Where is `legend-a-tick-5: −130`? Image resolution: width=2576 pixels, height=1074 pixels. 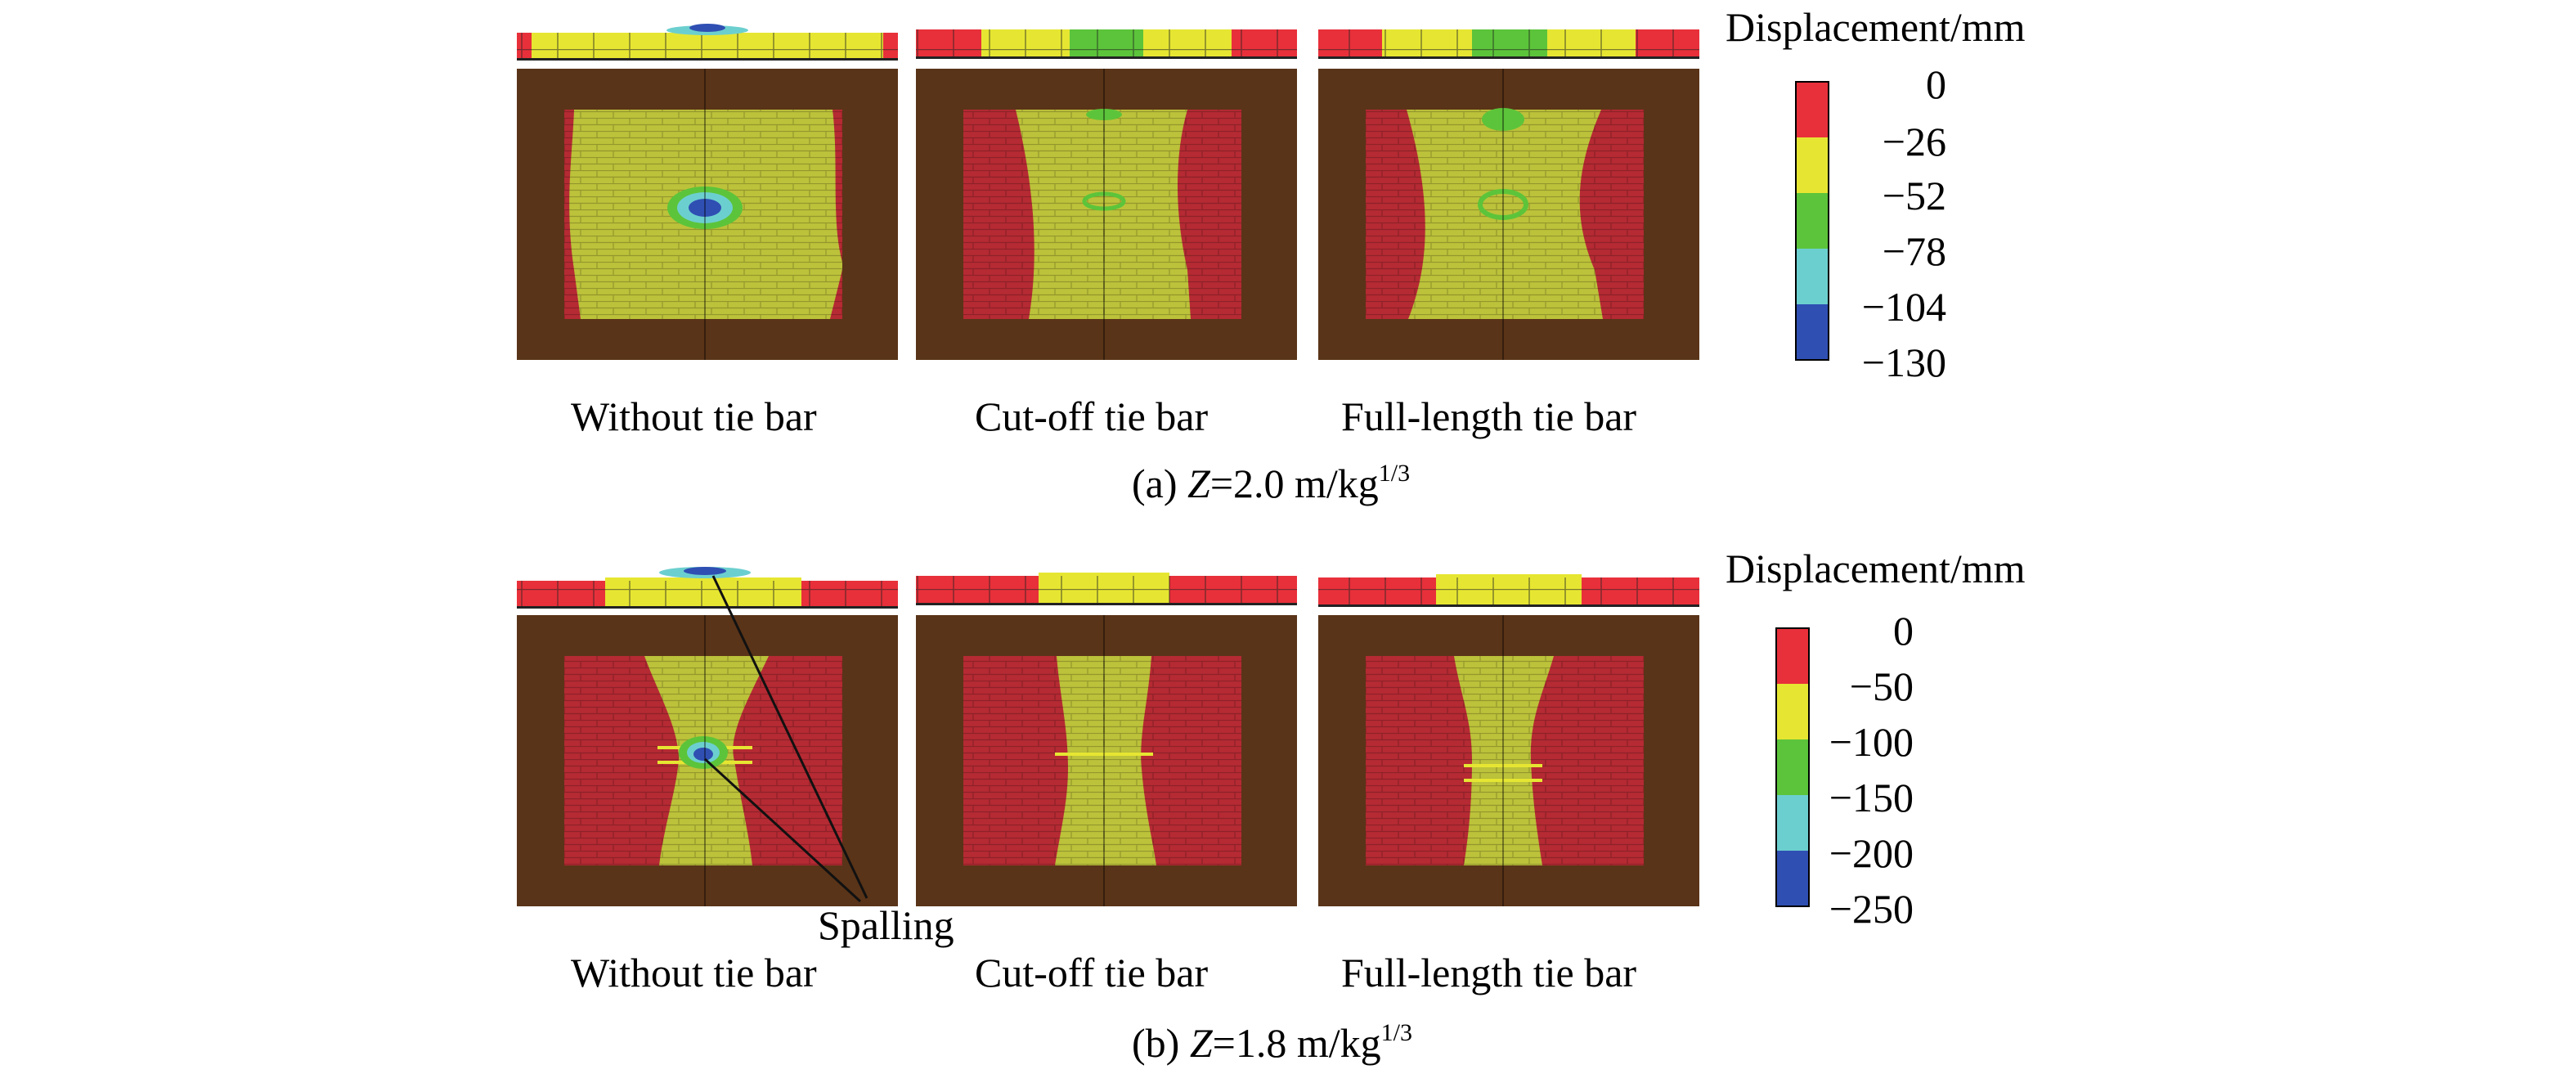
legend-a-tick-5: −130 is located at coordinates (1903, 362).